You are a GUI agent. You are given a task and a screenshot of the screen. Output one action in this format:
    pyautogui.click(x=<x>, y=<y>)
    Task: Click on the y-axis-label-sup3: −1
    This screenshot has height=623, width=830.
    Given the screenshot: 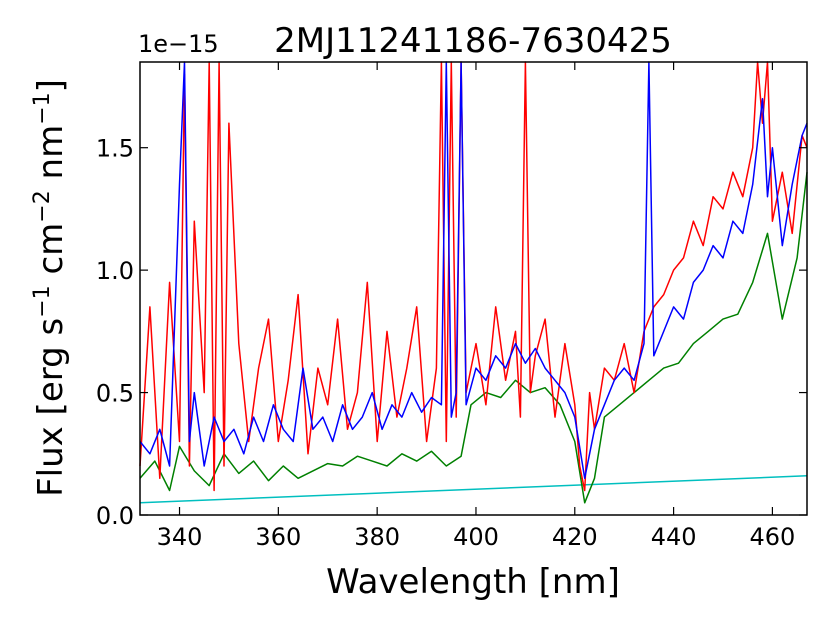 What is the action you would take?
    pyautogui.click(x=42, y=108)
    